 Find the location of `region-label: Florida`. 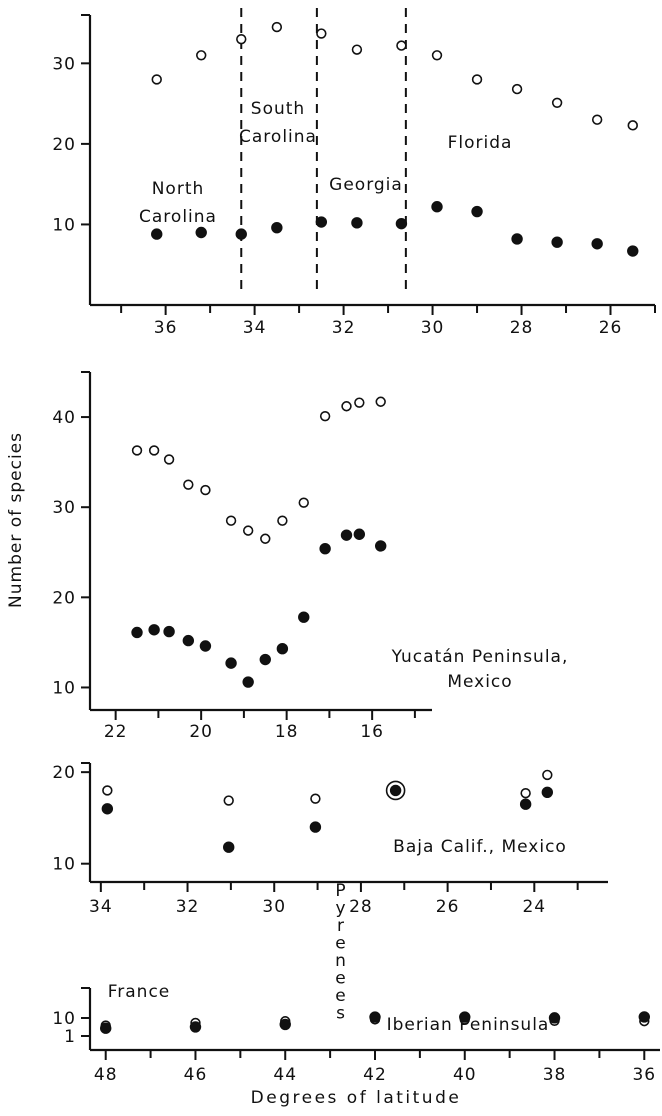

region-label: Florida is located at coordinates (480, 143).